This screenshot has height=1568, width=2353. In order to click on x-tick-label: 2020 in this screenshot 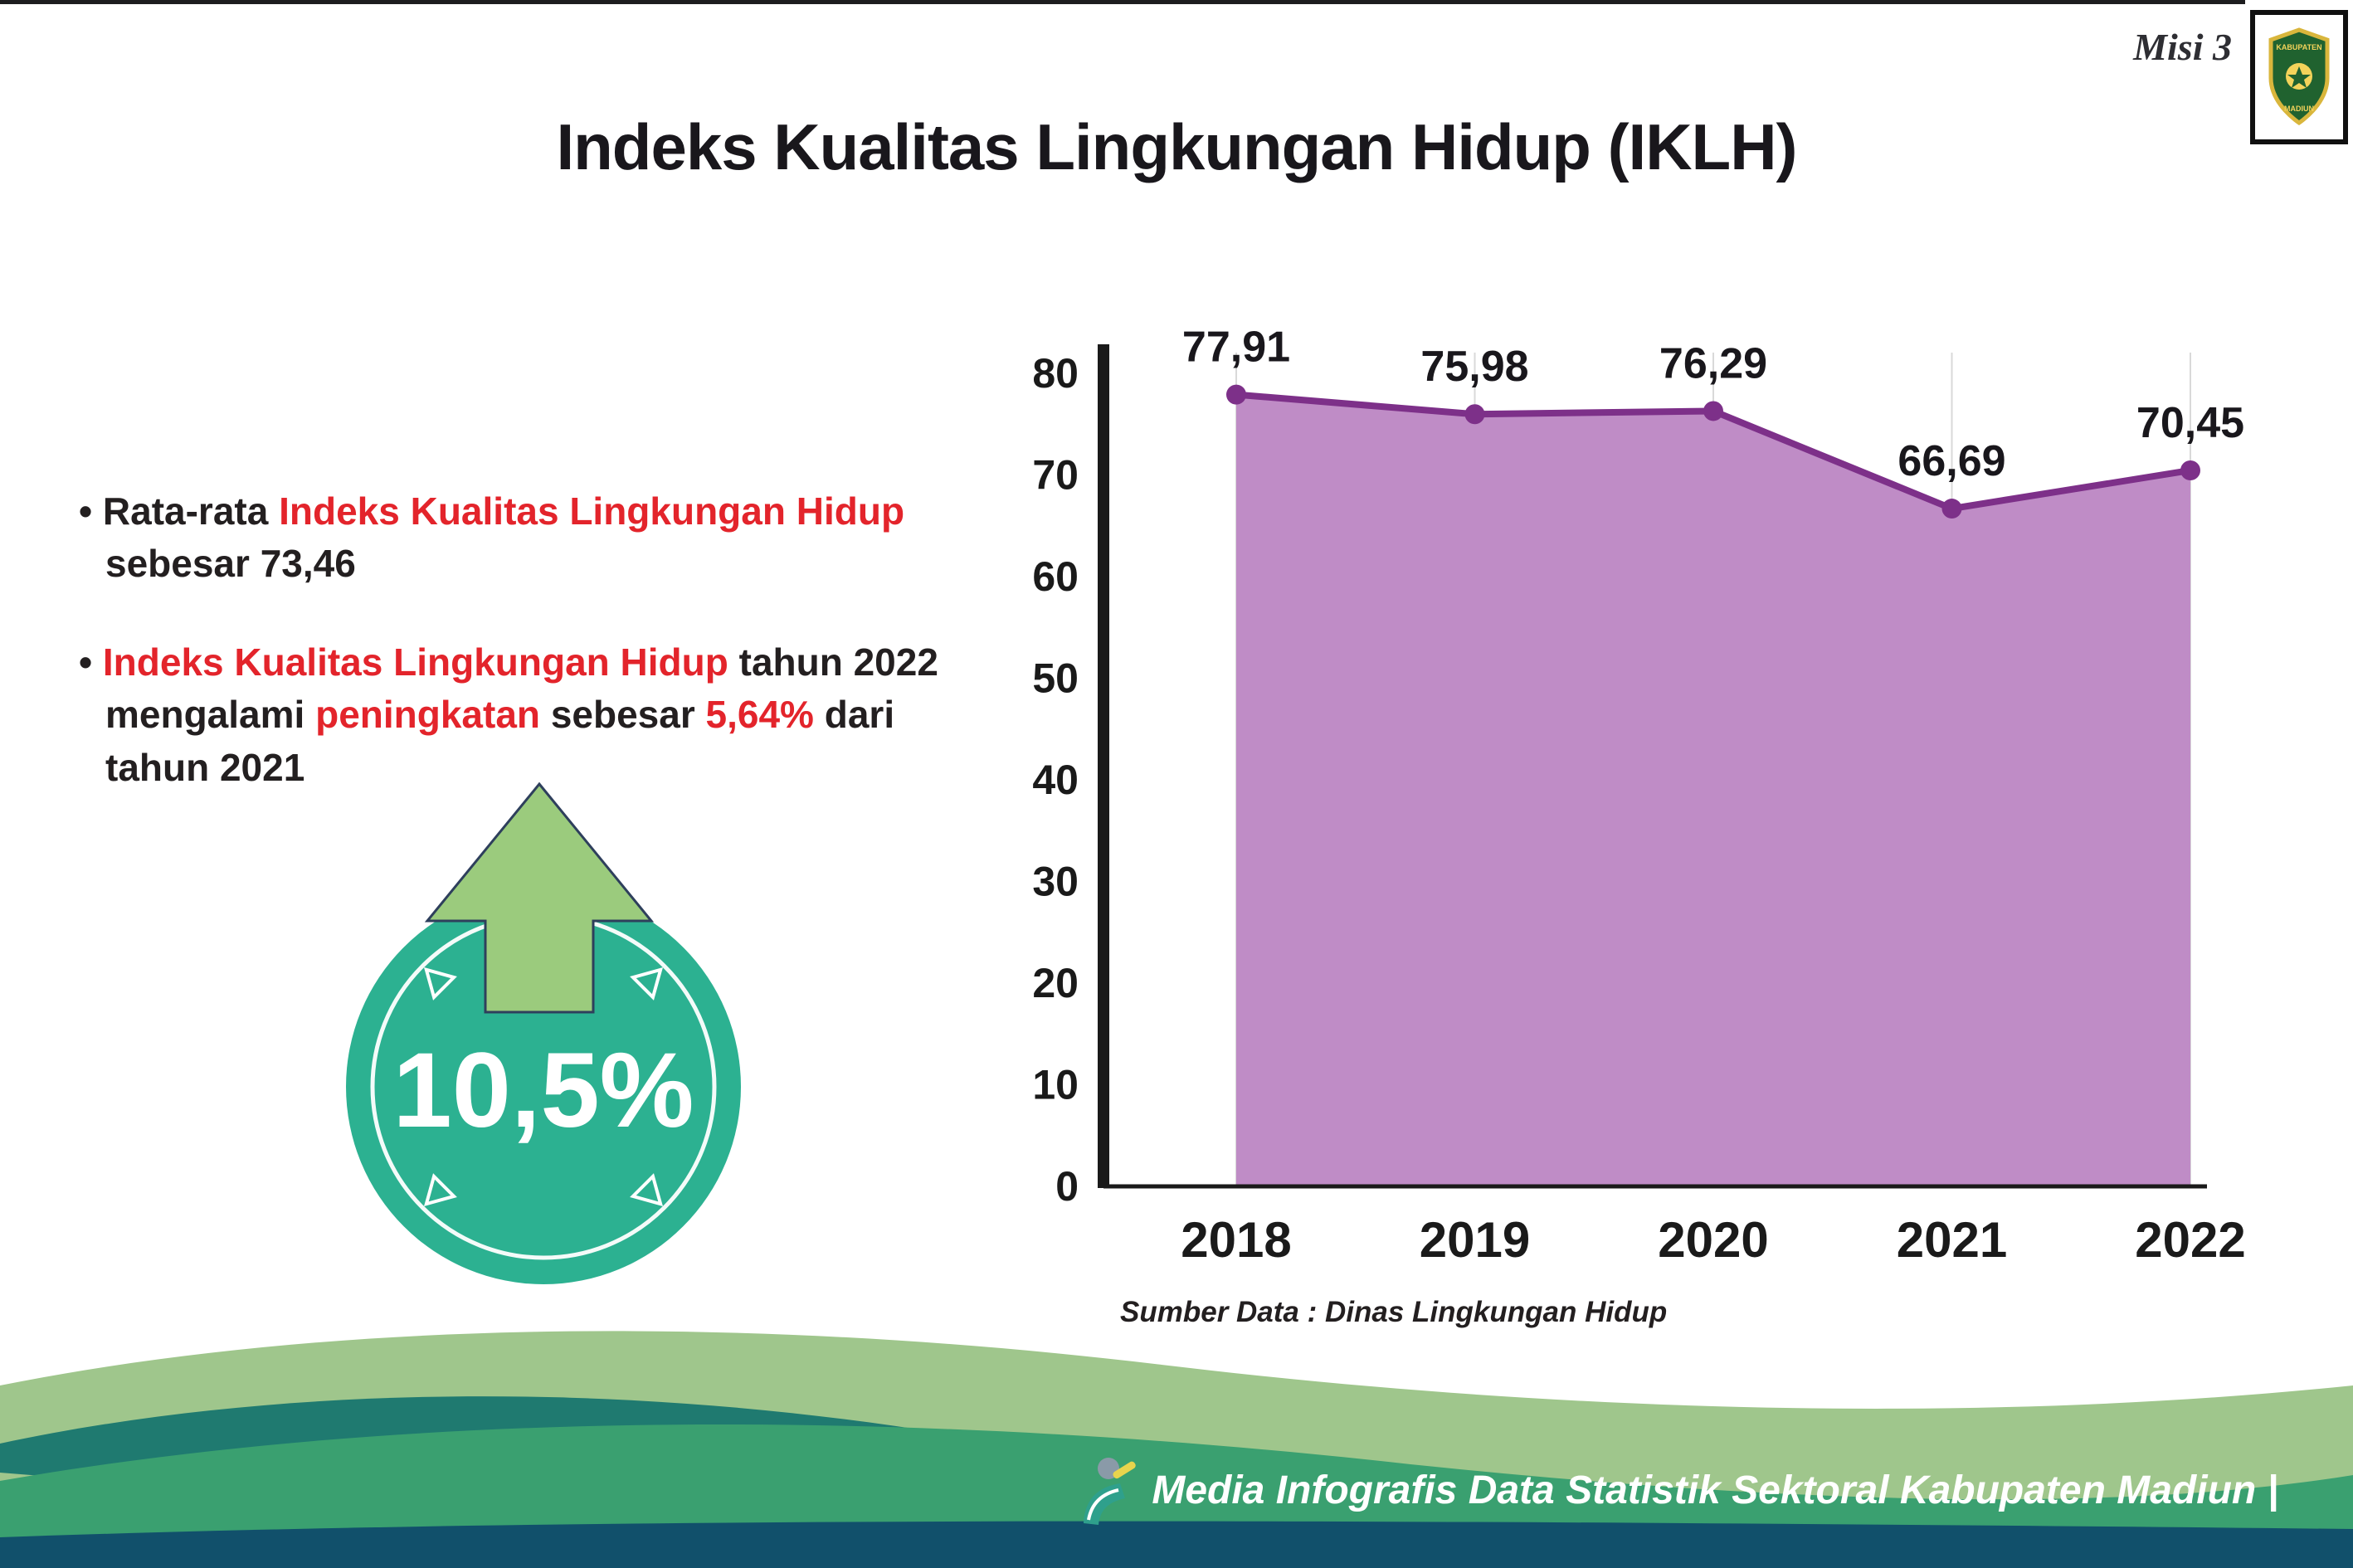, I will do `click(1713, 1240)`.